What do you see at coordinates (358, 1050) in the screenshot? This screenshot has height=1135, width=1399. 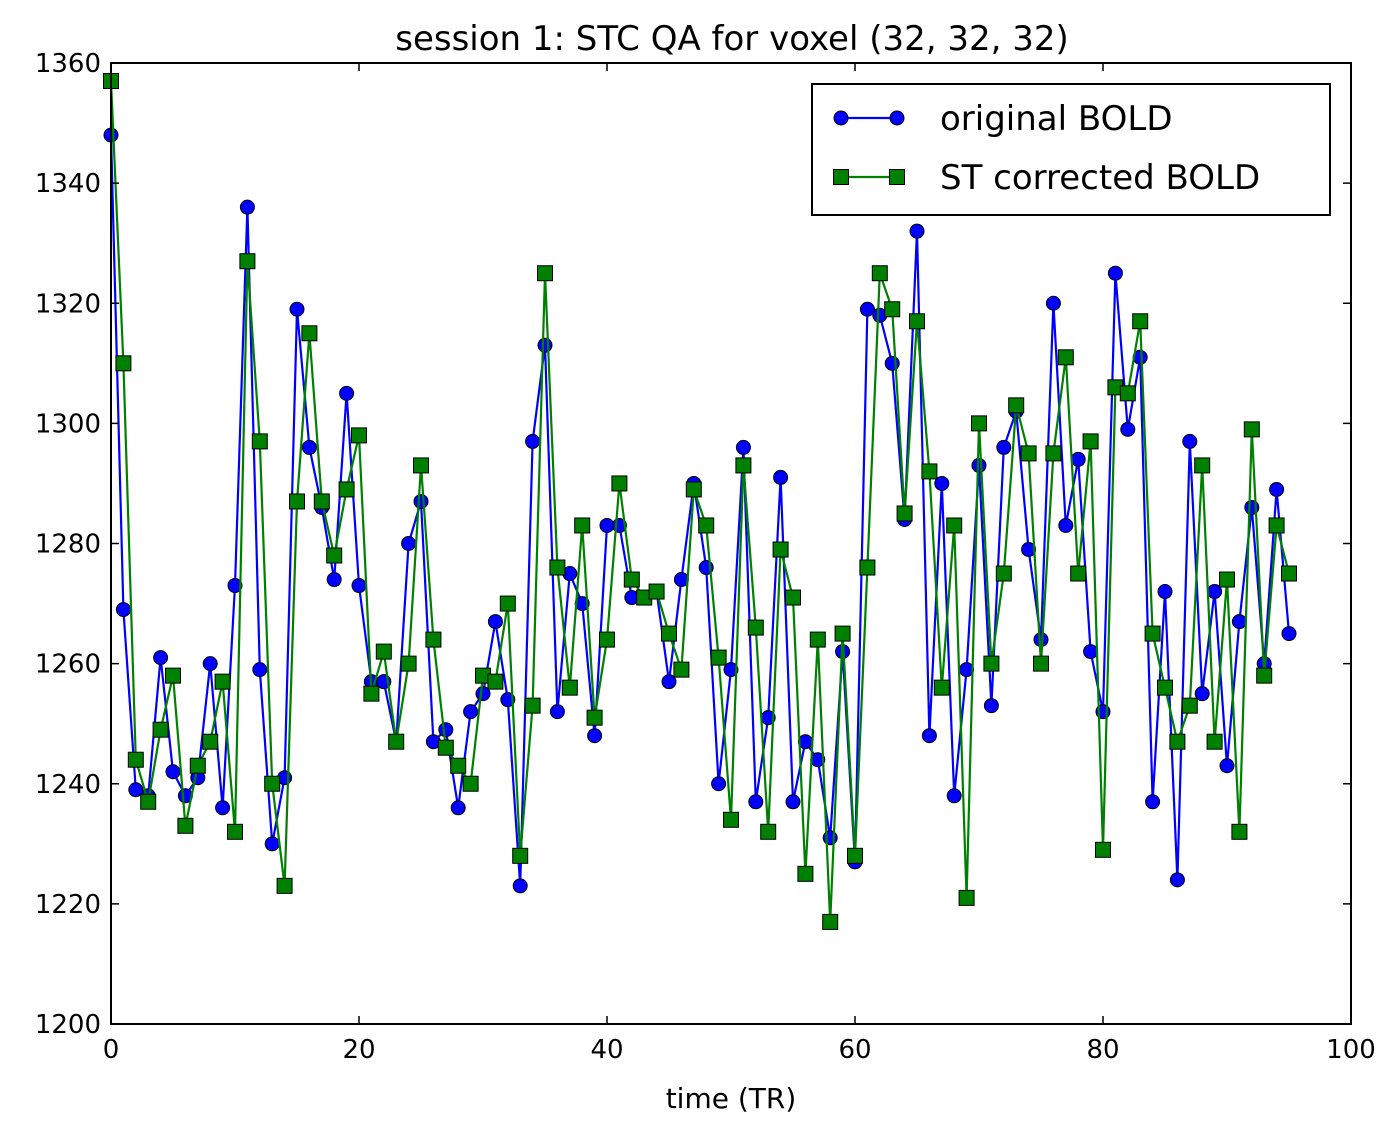 I see `x-tick-label: 20` at bounding box center [358, 1050].